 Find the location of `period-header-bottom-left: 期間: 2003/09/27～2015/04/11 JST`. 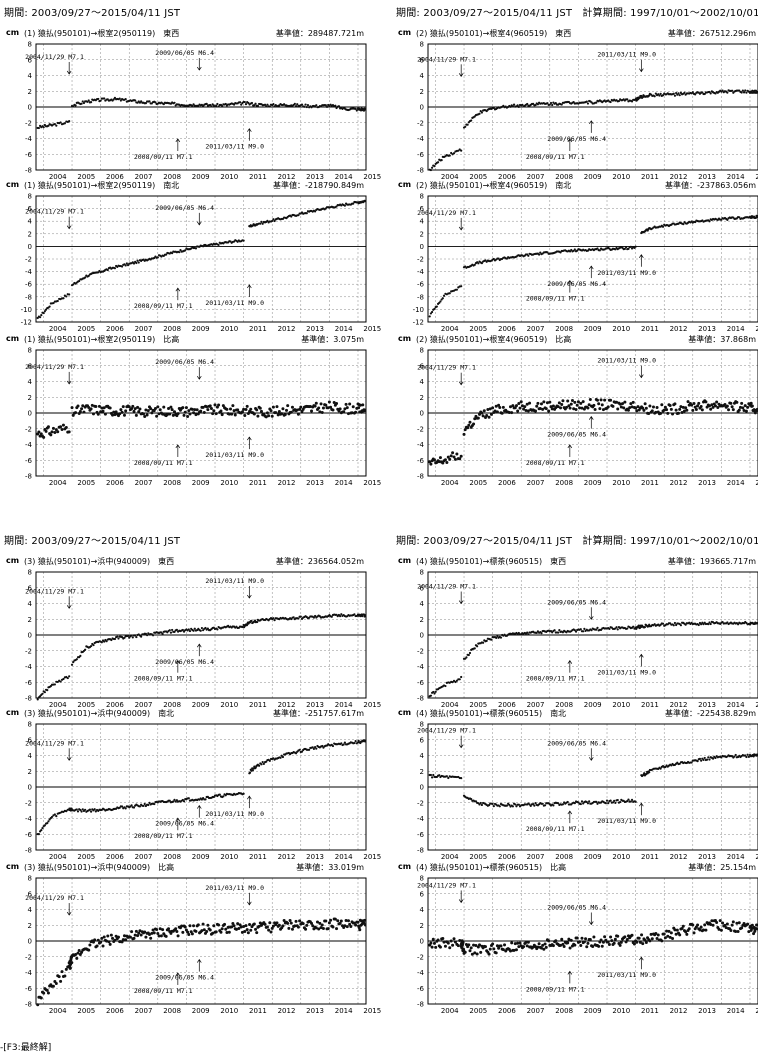

period-header-bottom-left: 期間: 2003/09/27～2015/04/11 JST is located at coordinates (92, 541).